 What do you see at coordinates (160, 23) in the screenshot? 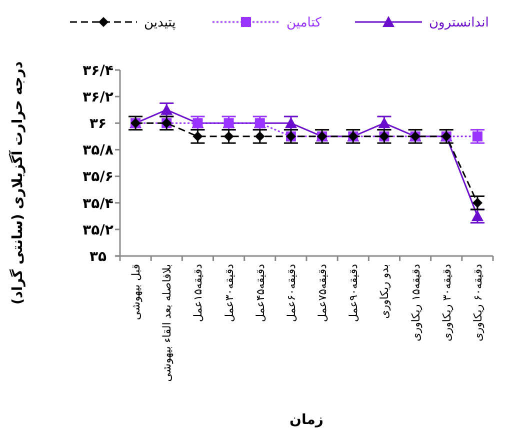
I see `text: پتیدین` at bounding box center [160, 23].